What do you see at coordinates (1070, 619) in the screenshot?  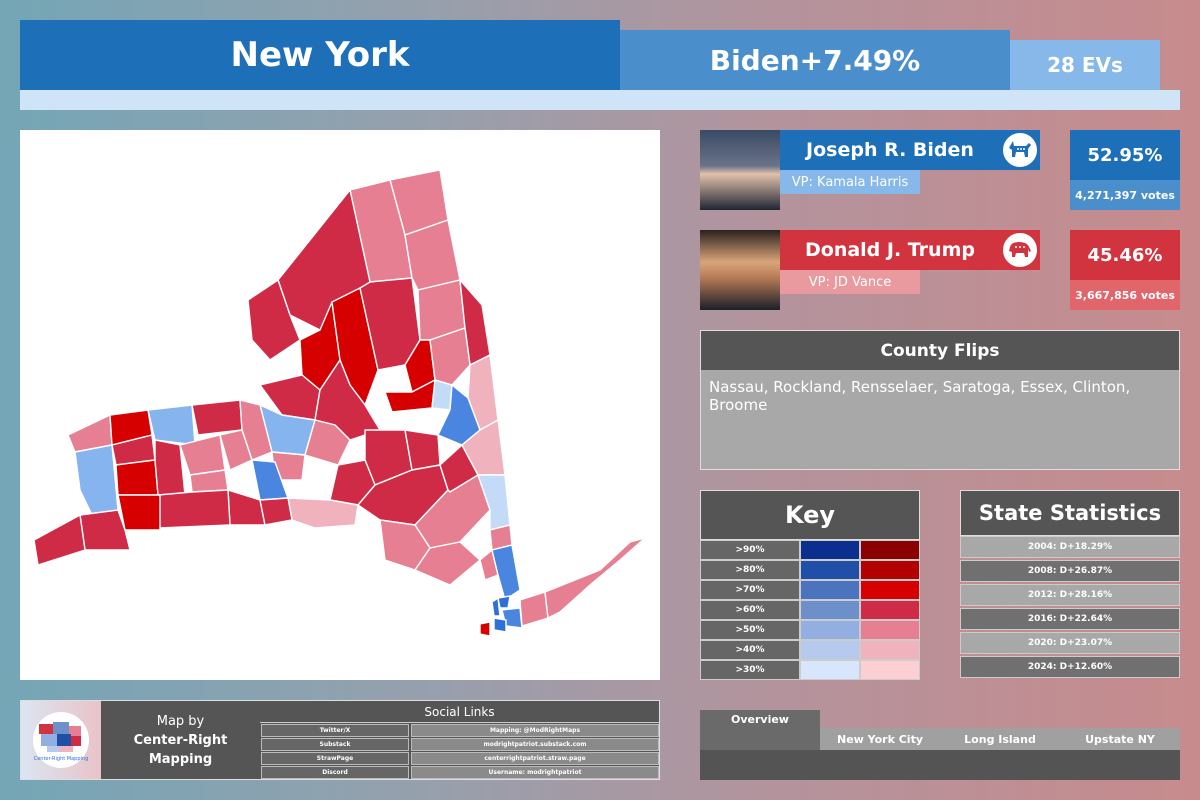 I see `stat-row-2016: 2016: D+22.64%` at bounding box center [1070, 619].